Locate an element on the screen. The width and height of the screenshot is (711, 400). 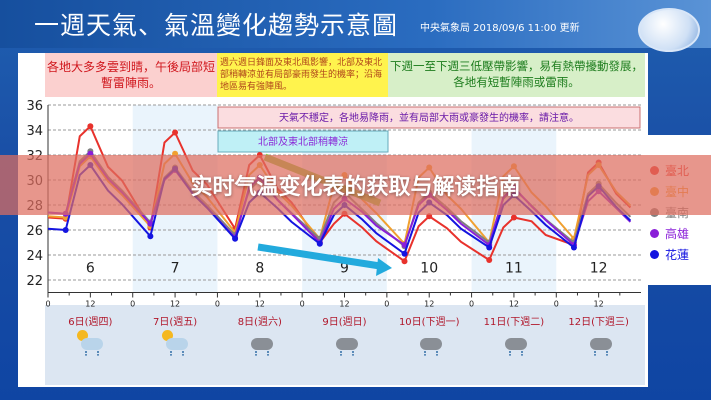
warning-text: 天氣不穩定，各地易降雨，並有局部大雨或豪發生的機率，請注意。 is located at coordinates (429, 117).